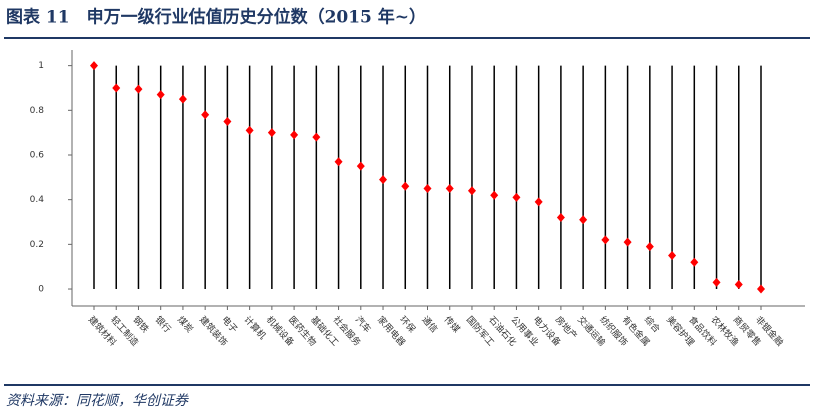 The image size is (814, 414). Describe the element at coordinates (41, 290) in the screenshot. I see `y-tick-label: 0` at that location.